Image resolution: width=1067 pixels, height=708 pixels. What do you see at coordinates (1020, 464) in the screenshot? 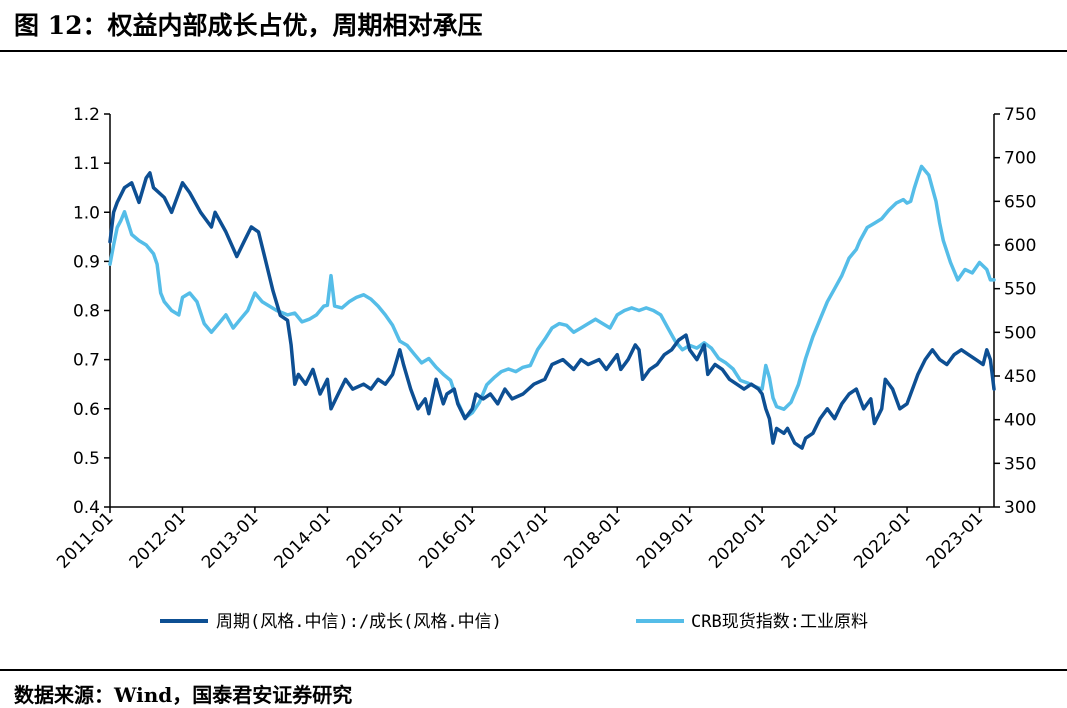
I see `right-tick-label: 350` at bounding box center [1020, 464].